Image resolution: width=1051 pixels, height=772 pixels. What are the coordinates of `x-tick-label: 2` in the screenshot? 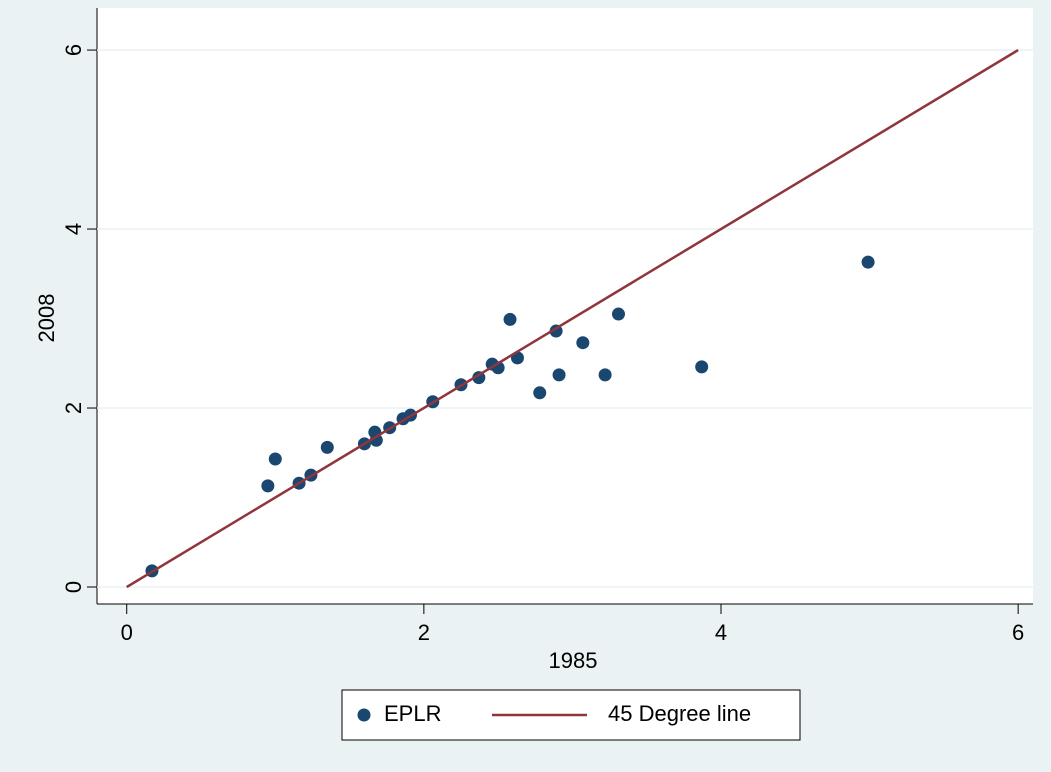 It's located at (424, 632).